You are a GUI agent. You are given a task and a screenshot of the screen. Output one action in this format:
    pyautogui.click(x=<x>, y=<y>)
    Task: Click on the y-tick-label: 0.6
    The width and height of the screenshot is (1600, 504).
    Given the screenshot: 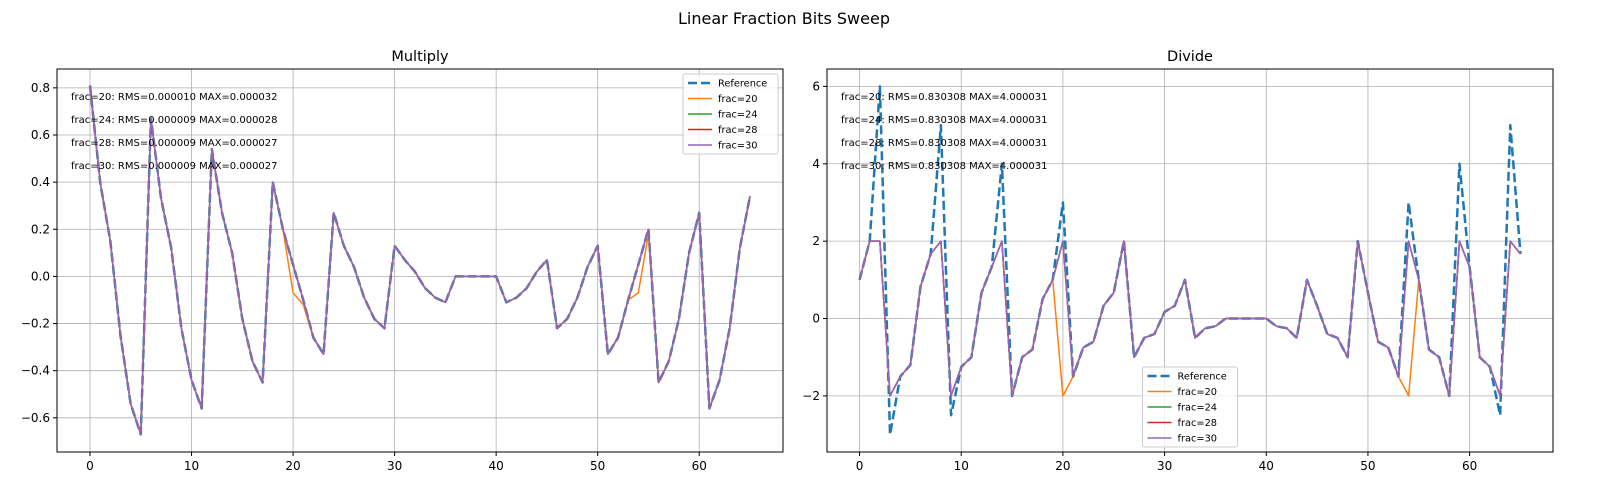 What is the action you would take?
    pyautogui.click(x=40, y=135)
    